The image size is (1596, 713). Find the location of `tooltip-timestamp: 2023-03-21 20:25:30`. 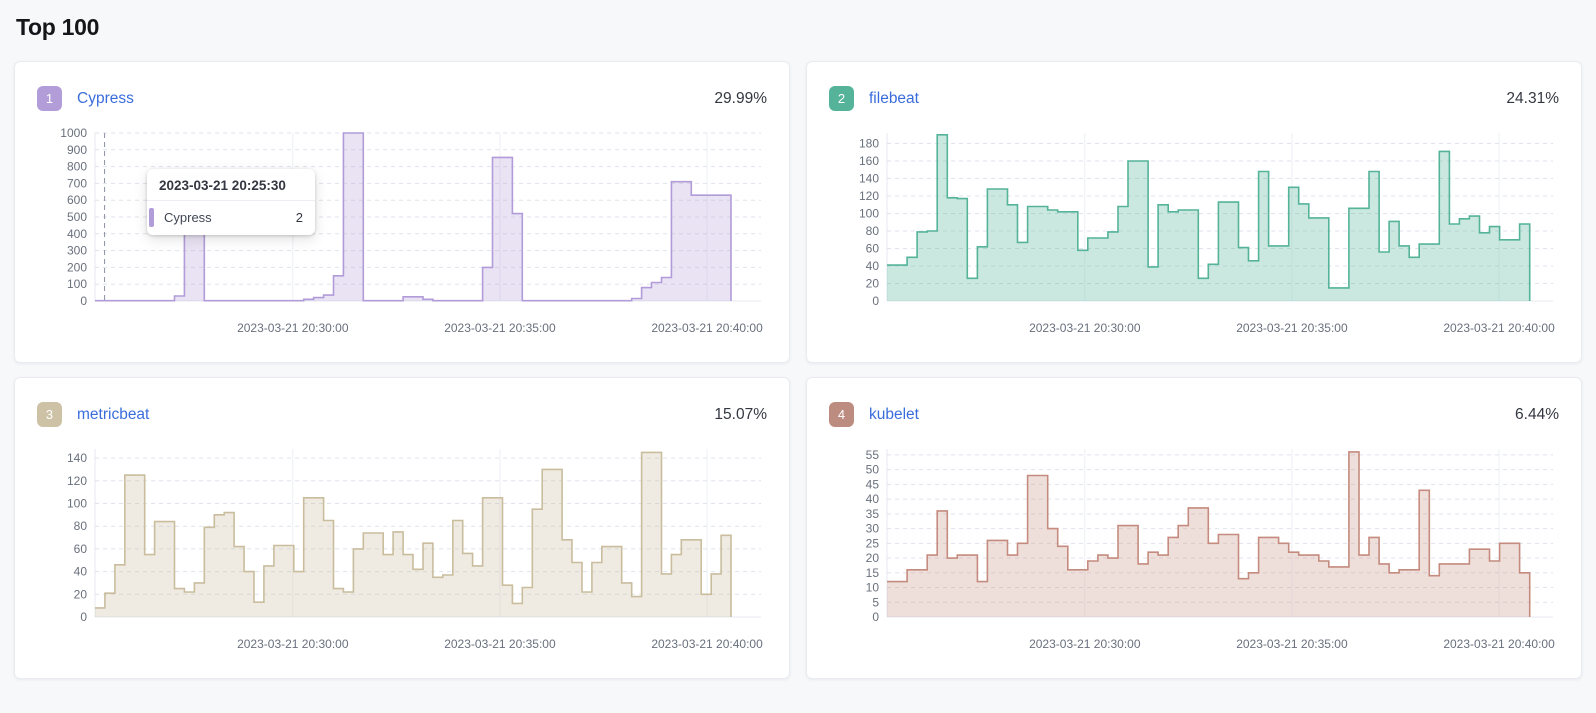

tooltip-timestamp: 2023-03-21 20:25:30 is located at coordinates (222, 185).